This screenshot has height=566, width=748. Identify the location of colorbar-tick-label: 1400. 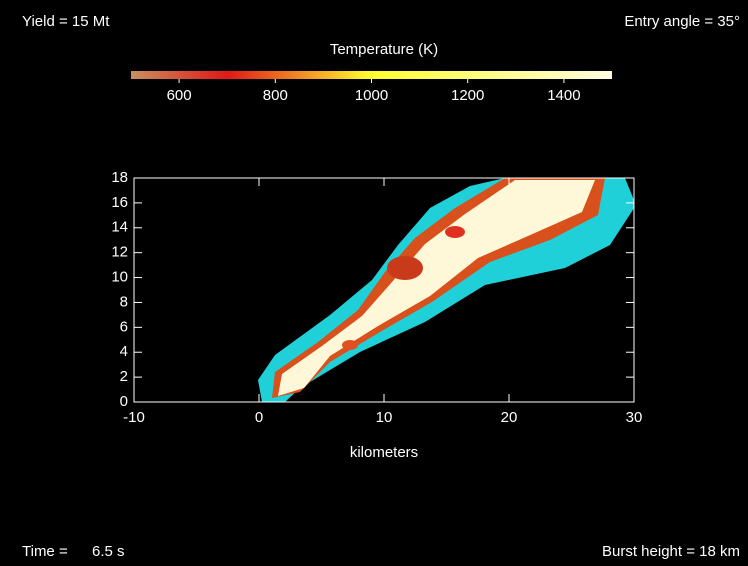
(563, 95).